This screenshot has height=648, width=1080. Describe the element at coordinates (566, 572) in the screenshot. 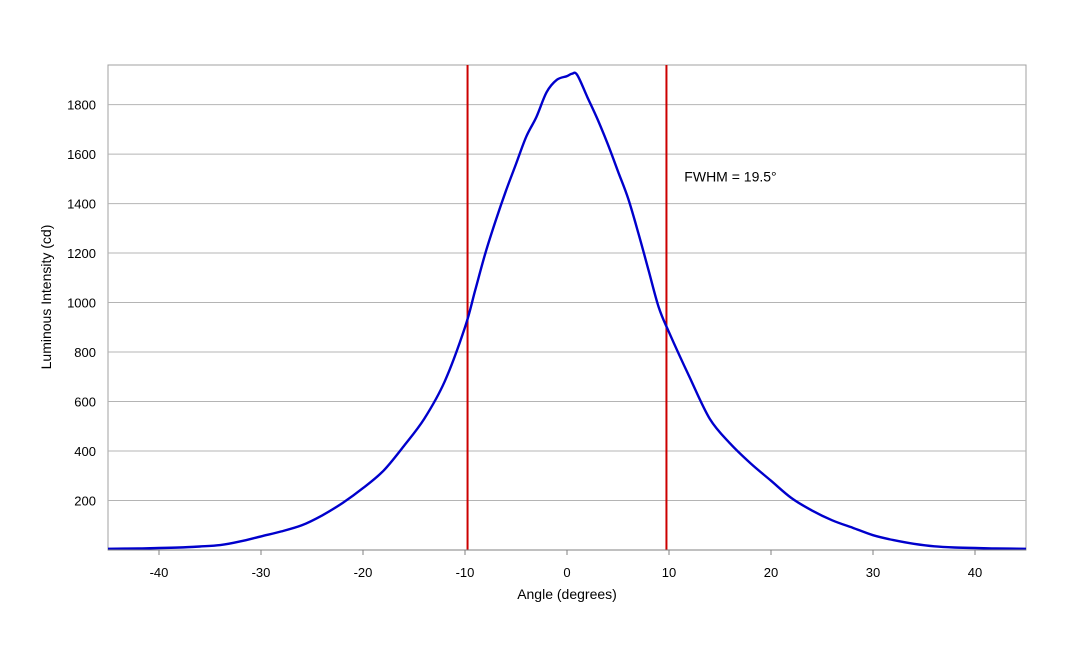

I see `x-tick-label: 0` at that location.